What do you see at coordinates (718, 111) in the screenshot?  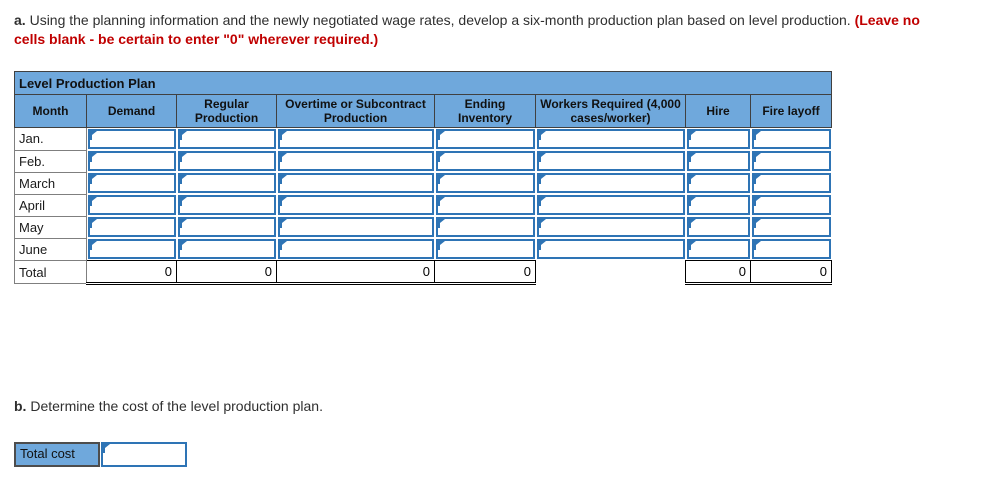 I see `col-header-hire: Hire` at bounding box center [718, 111].